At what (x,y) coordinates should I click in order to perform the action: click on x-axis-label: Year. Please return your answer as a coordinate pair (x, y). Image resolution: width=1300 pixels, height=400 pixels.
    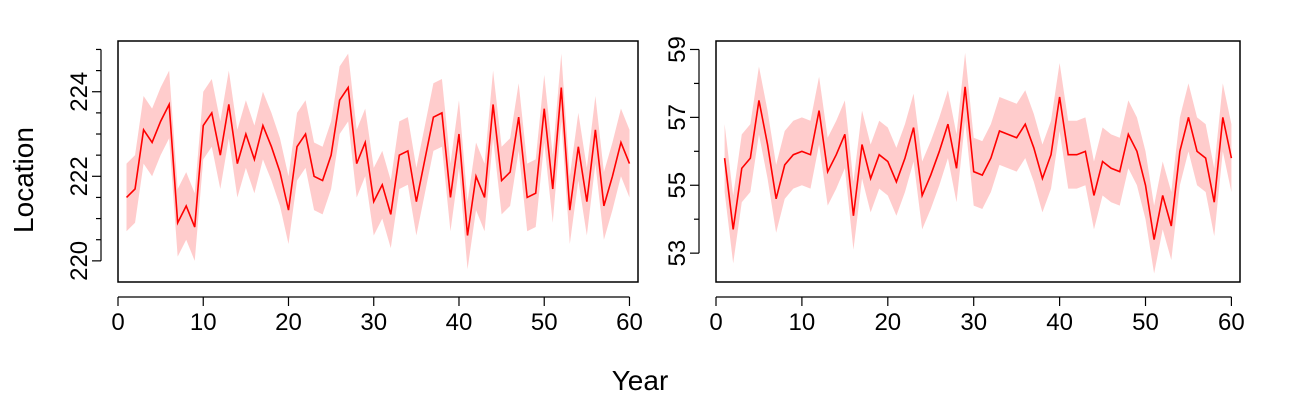
    Looking at the image, I should click on (640, 380).